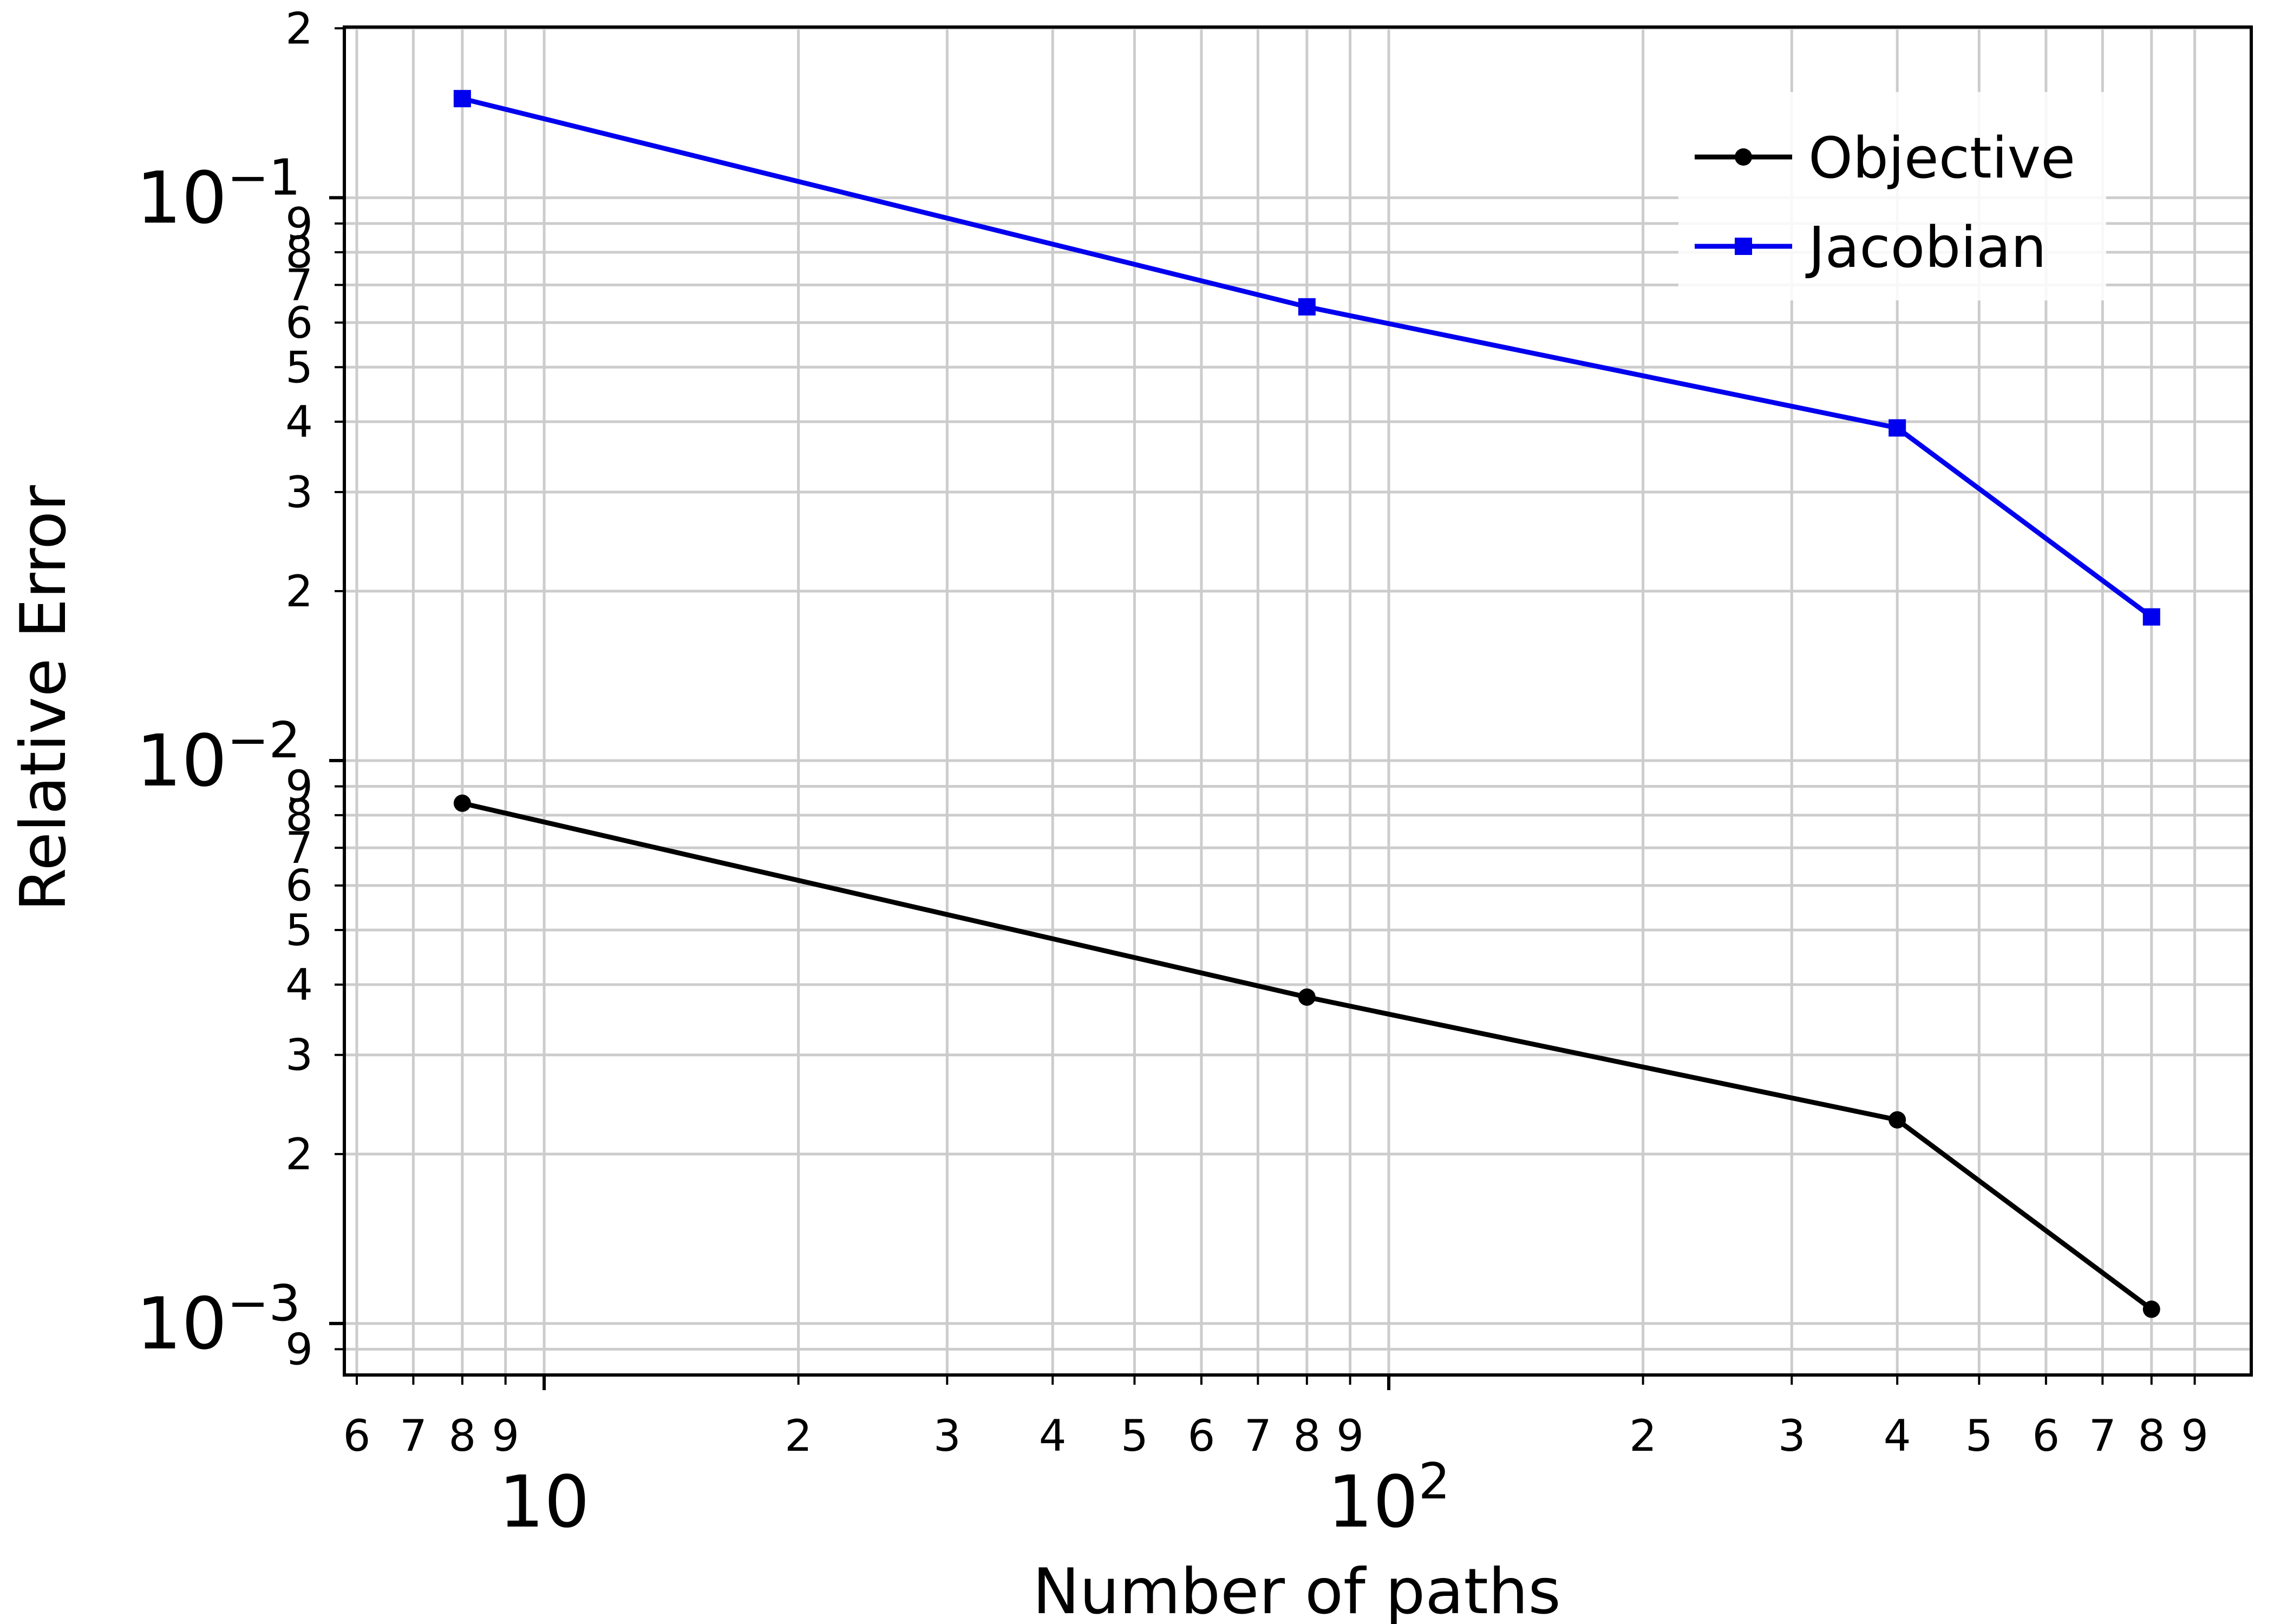 This screenshot has height=1624, width=2274. What do you see at coordinates (1926, 247) in the screenshot?
I see `legend-label-jacobian: Jacobian` at bounding box center [1926, 247].